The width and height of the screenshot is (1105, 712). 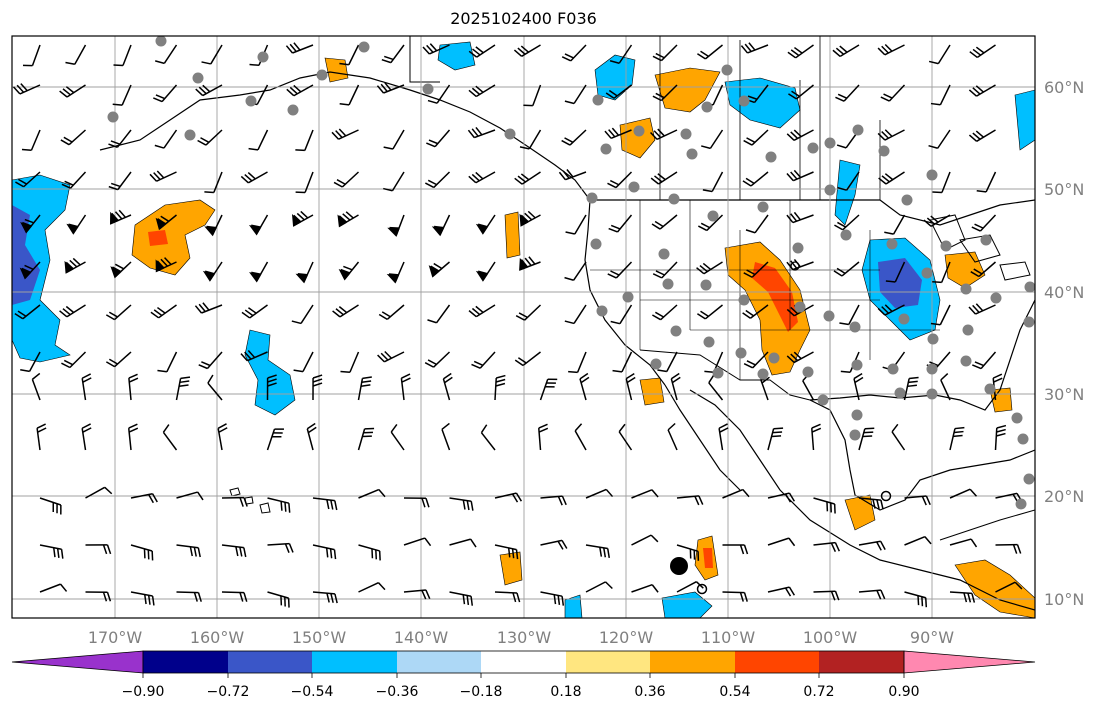 I want to click on contour-orange-gulf, so click(x=860, y=512).